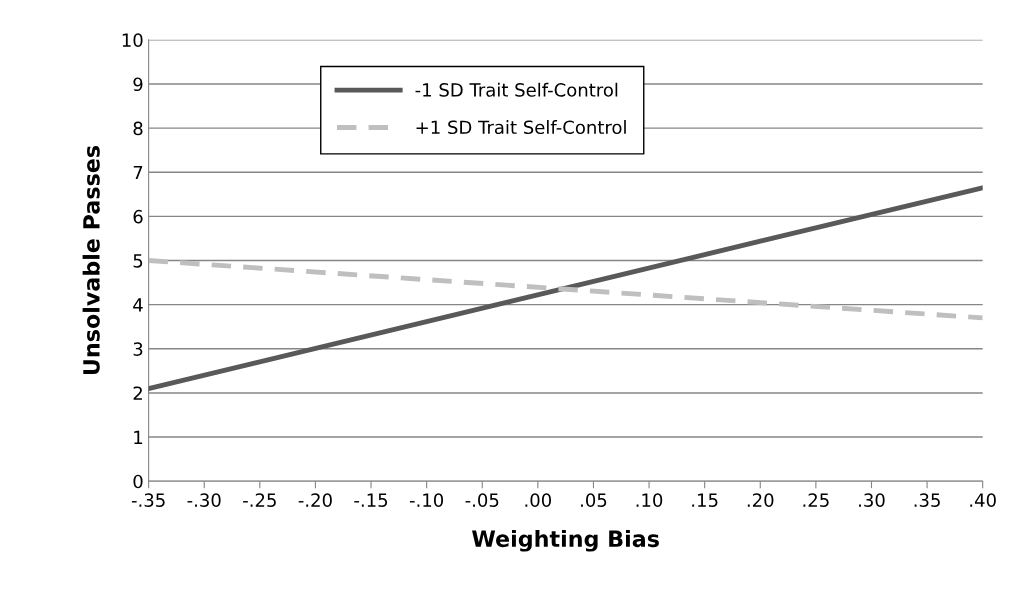 The image size is (1011, 613). What do you see at coordinates (816, 500) in the screenshot?
I see `x-tick-label: .25` at bounding box center [816, 500].